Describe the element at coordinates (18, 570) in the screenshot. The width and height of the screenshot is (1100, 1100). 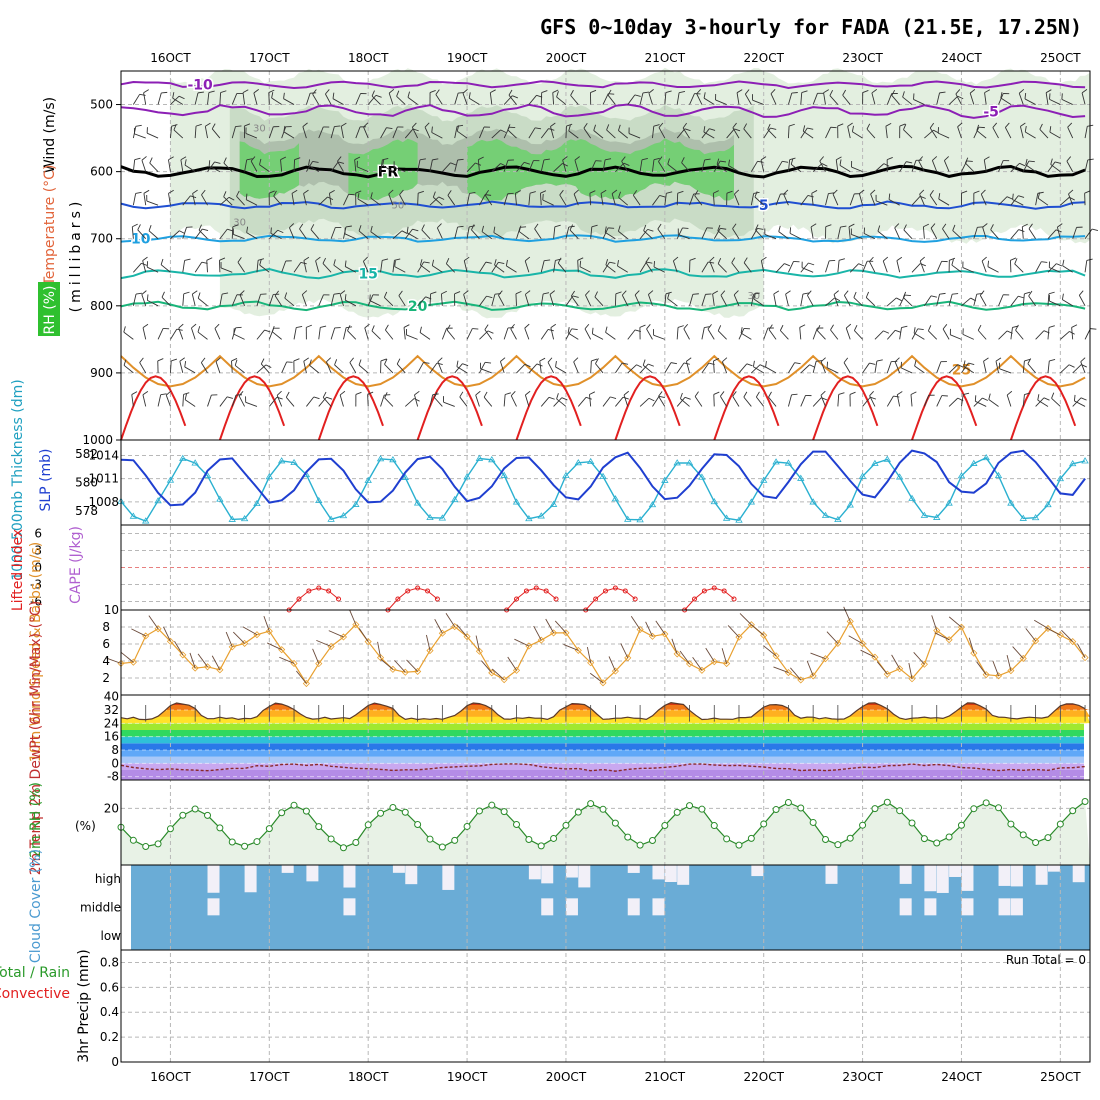
I see `lifted-index-axis-label: Lifted Index` at that location.